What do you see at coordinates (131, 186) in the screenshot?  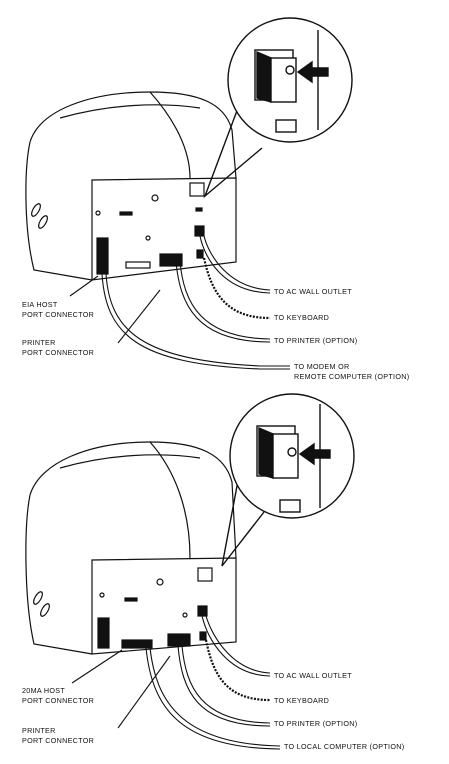 I see `terminal-illustration-top` at bounding box center [131, 186].